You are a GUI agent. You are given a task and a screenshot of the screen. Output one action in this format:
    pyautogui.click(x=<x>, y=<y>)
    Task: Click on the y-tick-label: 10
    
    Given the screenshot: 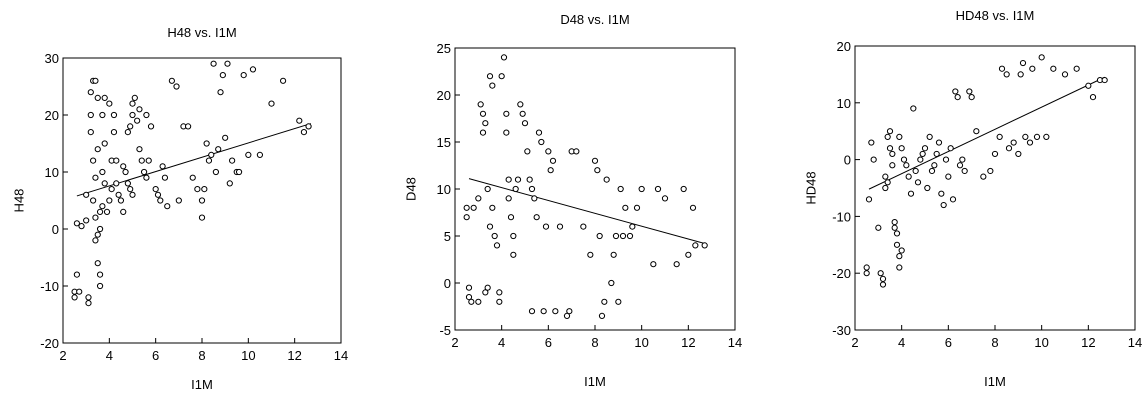 What is the action you would take?
    pyautogui.click(x=444, y=189)
    